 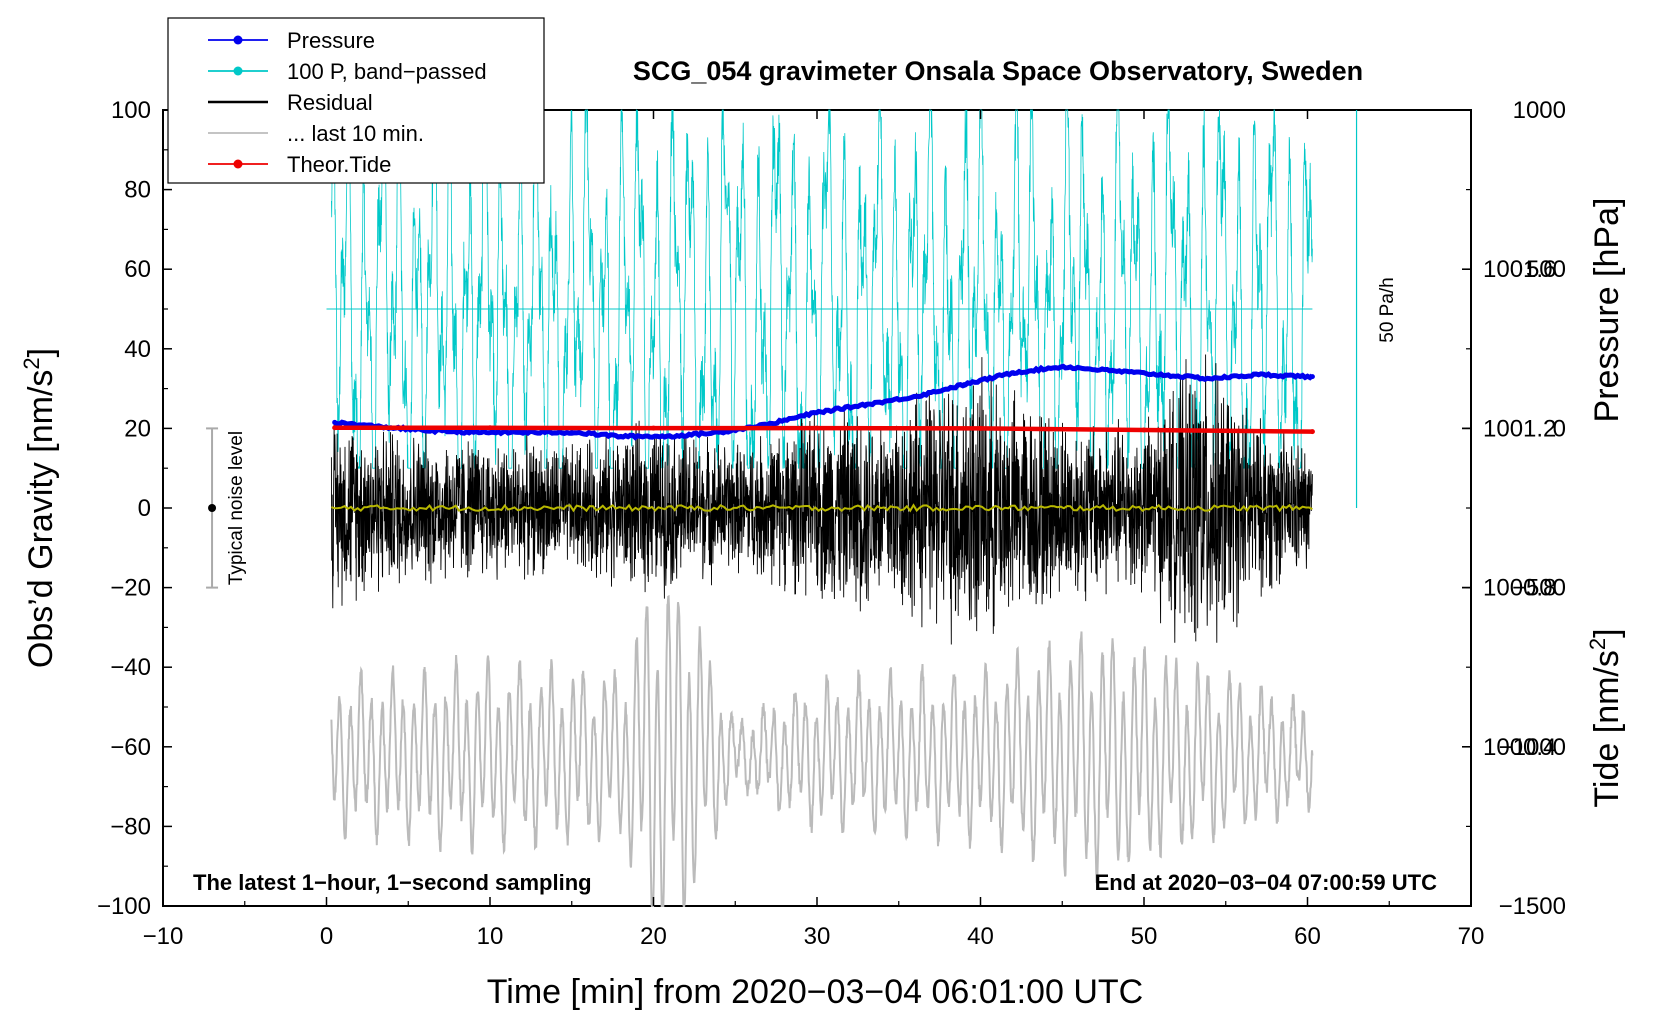 I want to click on y-axis-label-tide: Tide [nm/s2], so click(x=1605, y=717).